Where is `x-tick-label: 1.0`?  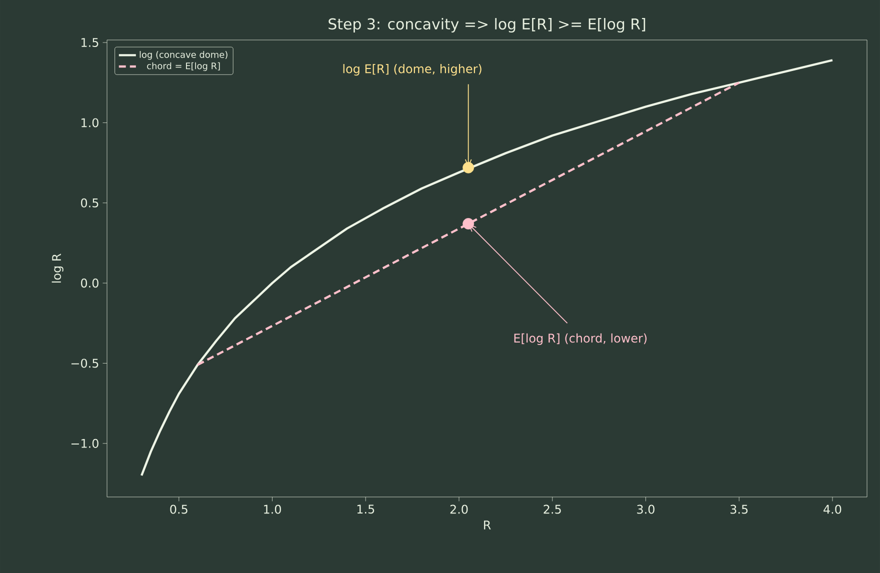 x-tick-label: 1.0 is located at coordinates (272, 509).